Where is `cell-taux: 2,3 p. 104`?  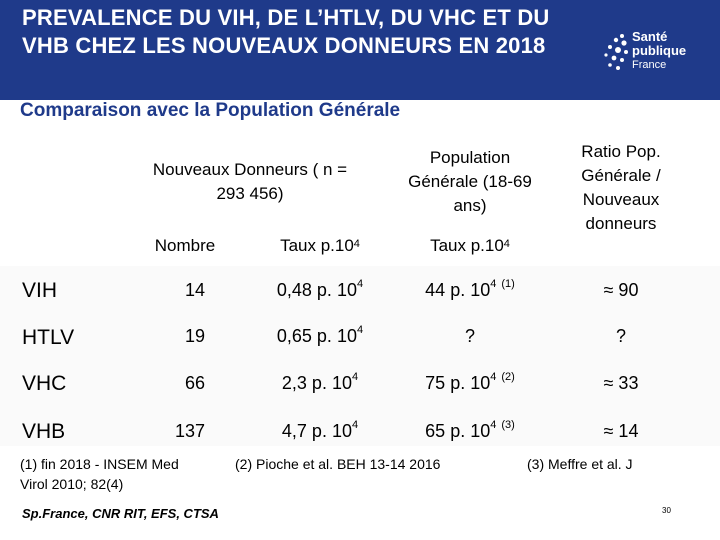 cell-taux: 2,3 p. 104 is located at coordinates (320, 382).